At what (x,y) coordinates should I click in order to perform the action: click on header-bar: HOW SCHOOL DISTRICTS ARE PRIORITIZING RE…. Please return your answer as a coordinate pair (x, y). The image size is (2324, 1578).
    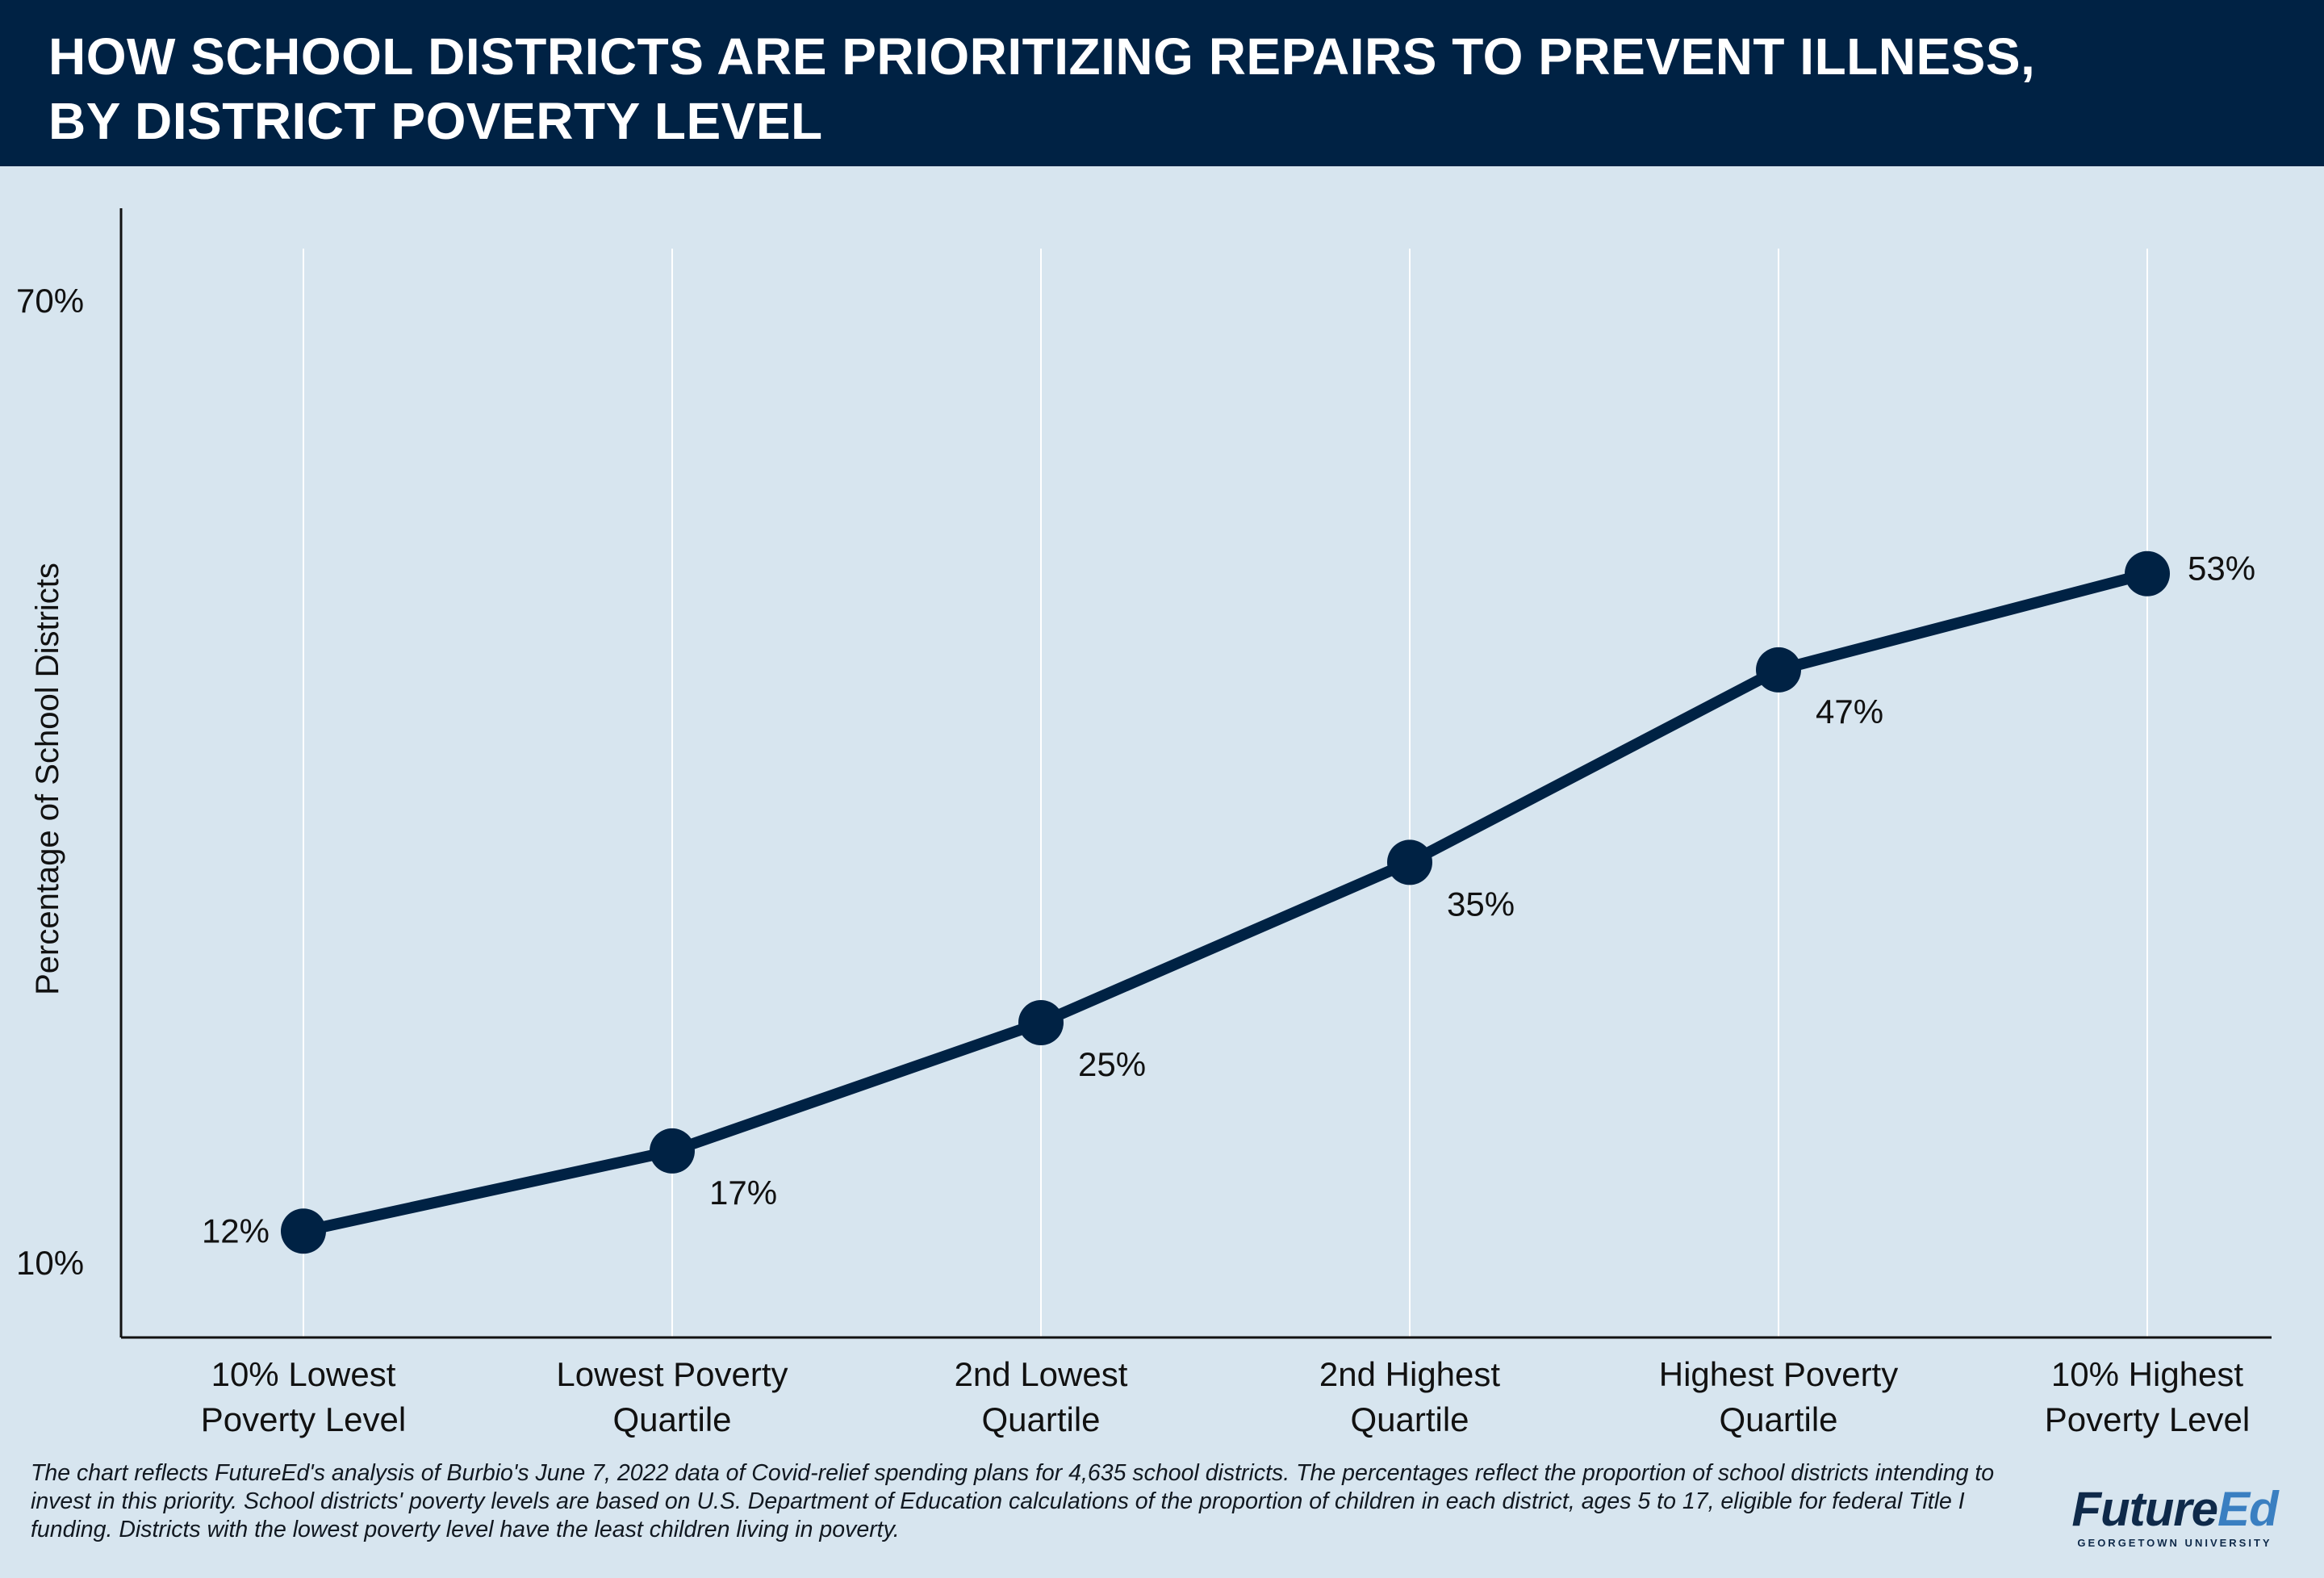
    Looking at the image, I should click on (1162, 83).